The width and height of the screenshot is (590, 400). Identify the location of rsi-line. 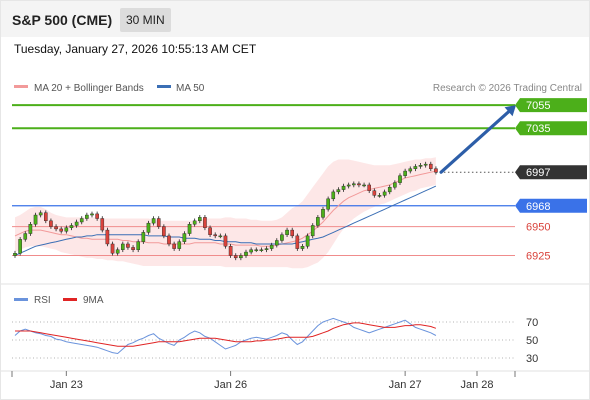
(225, 336).